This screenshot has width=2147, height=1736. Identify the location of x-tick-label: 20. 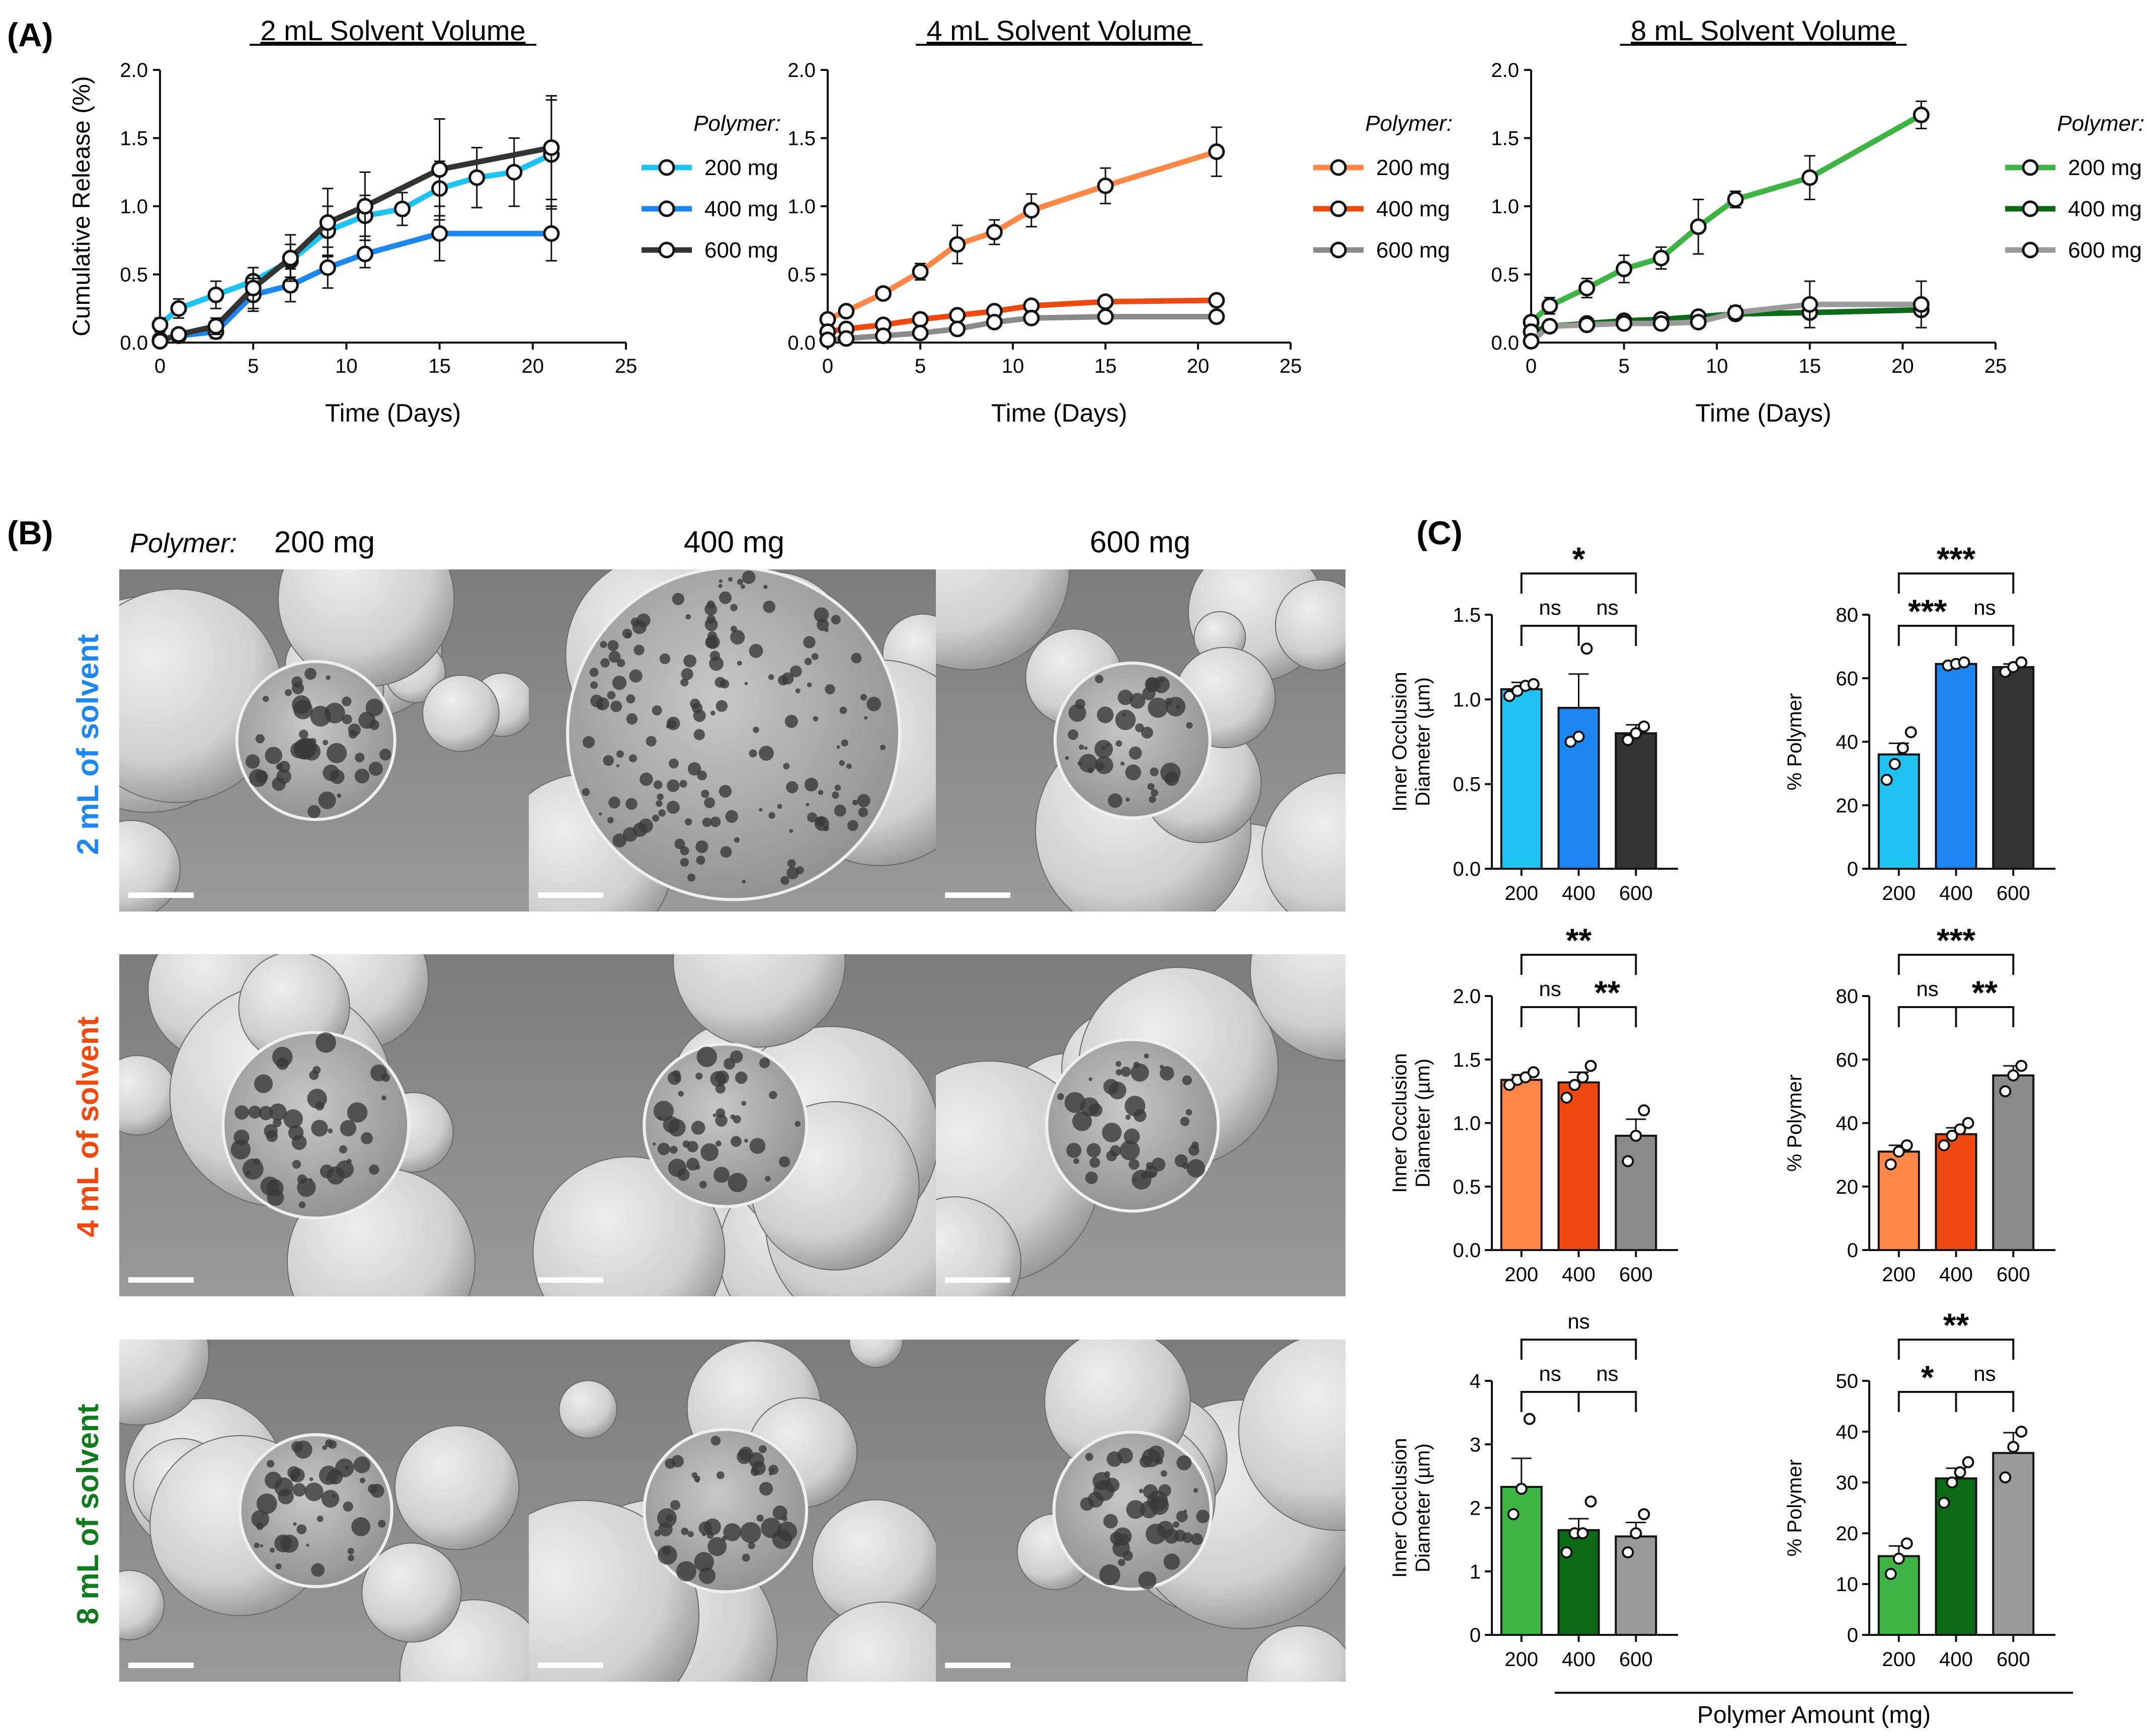
(533, 366).